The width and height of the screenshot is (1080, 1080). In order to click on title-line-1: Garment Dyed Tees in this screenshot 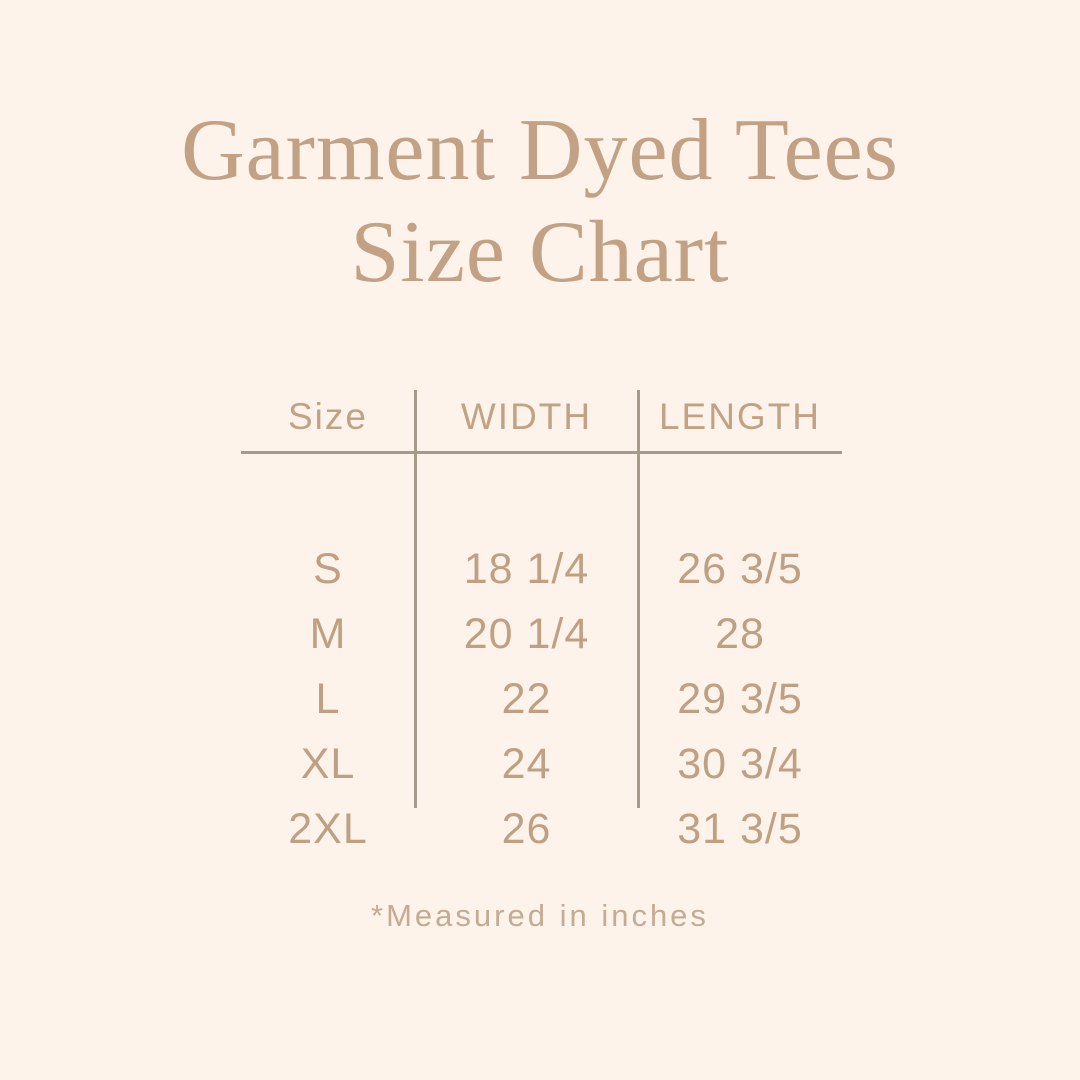, I will do `click(540, 150)`.